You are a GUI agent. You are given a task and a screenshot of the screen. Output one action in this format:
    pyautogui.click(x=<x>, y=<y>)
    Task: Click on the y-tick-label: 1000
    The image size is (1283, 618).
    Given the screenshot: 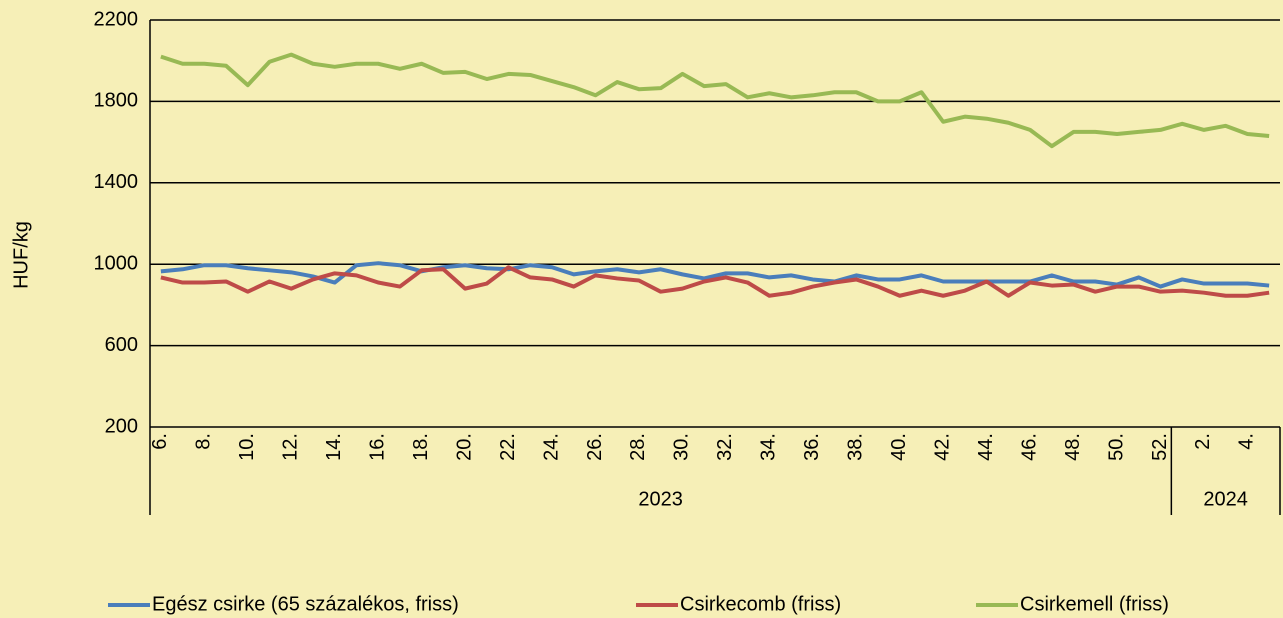 What is the action you would take?
    pyautogui.click(x=116, y=263)
    